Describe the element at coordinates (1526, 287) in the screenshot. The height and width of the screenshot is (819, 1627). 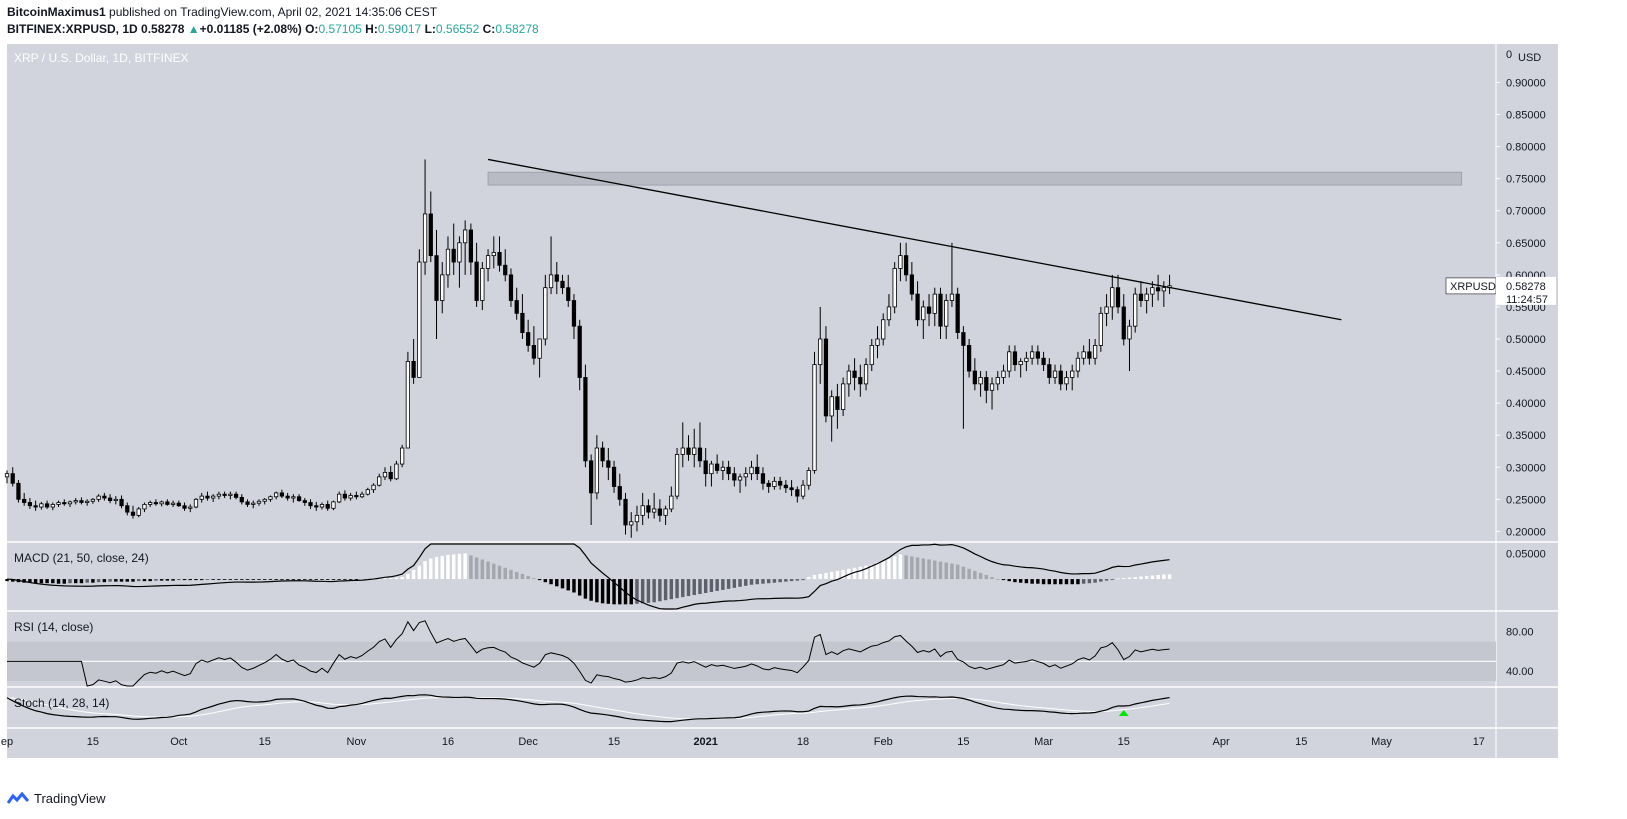
I see `last-price-text: 0.58278` at that location.